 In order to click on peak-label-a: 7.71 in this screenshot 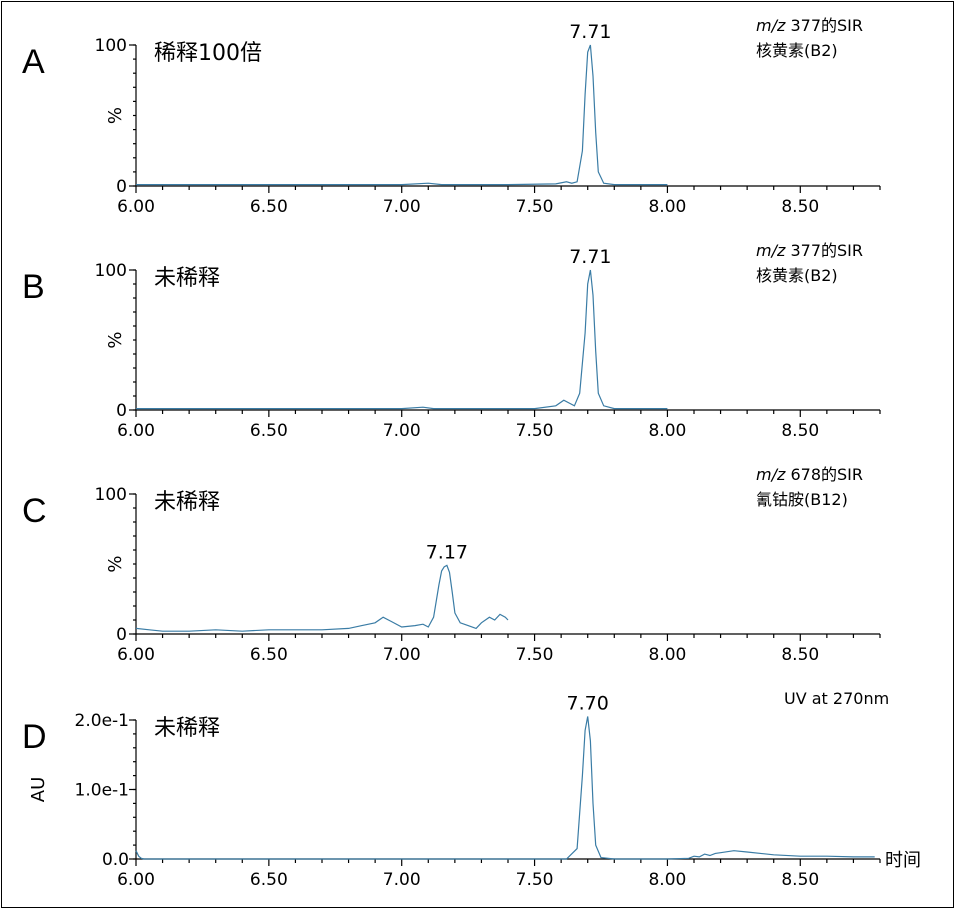, I will do `click(590, 32)`.